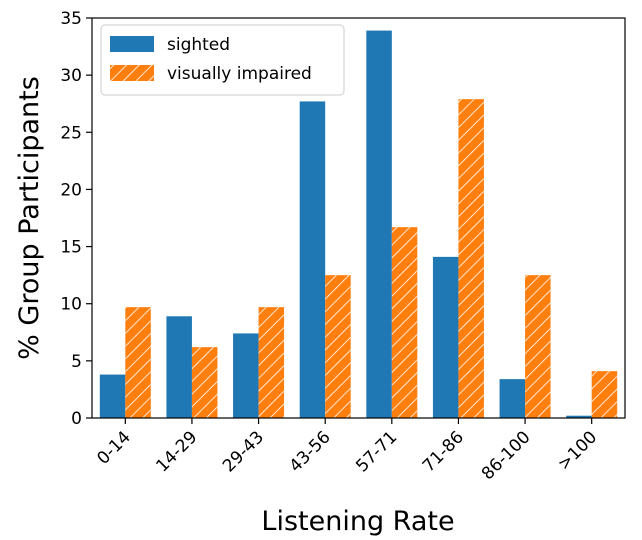 The height and width of the screenshot is (540, 642). Describe the element at coordinates (443, 451) in the screenshot. I see `x-tick-label: 71-86` at that location.